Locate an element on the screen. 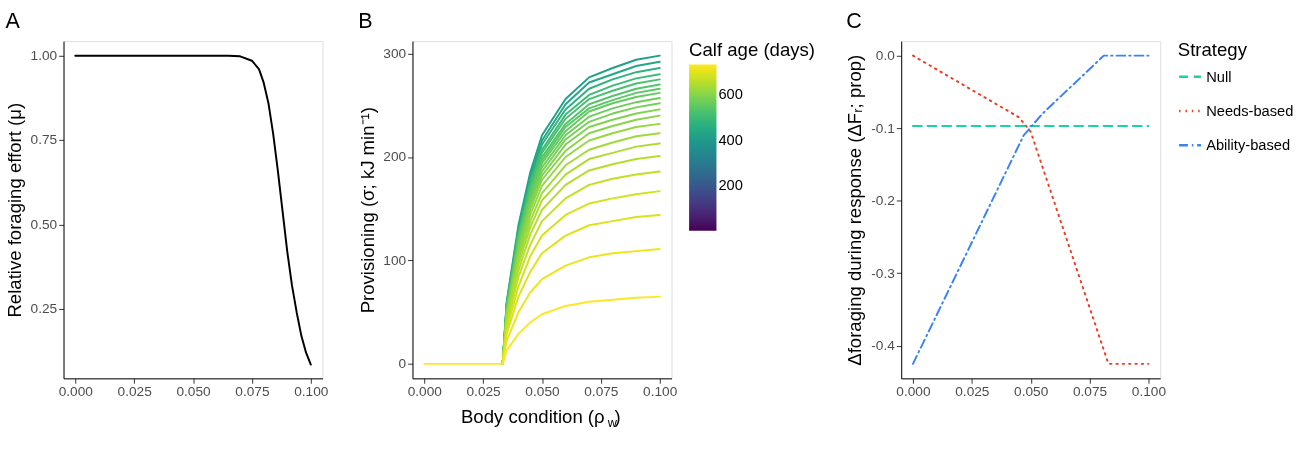 This screenshot has height=468, width=1300. color-bar-label: 200 is located at coordinates (730, 185).